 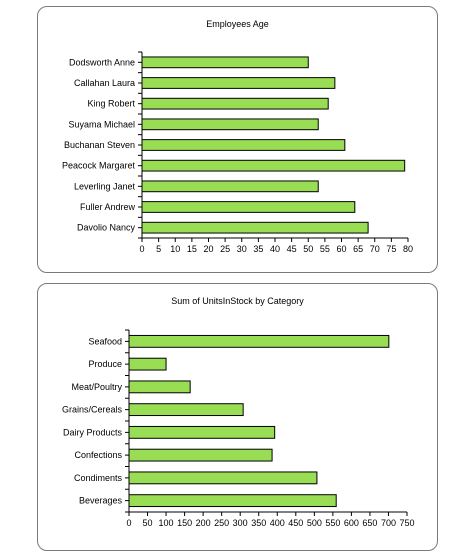 I want to click on x-tick-label: 60, so click(x=341, y=249).